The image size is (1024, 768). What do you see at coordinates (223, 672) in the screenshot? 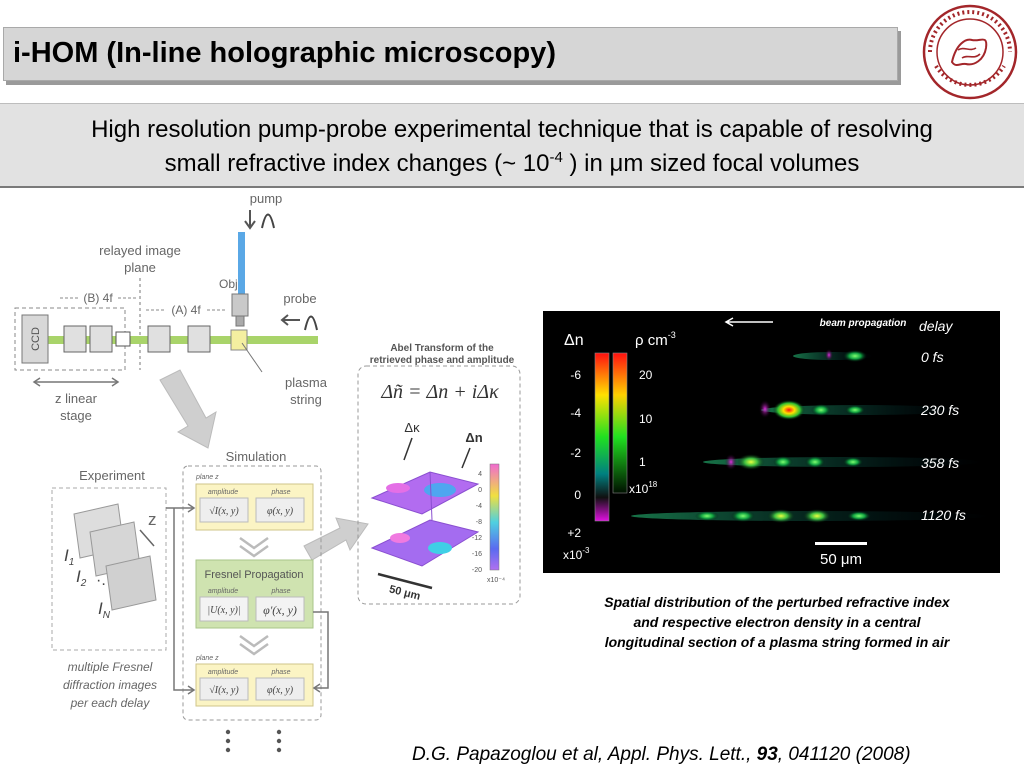
I see `sim2-amplitude-label: amplitude` at bounding box center [223, 672].